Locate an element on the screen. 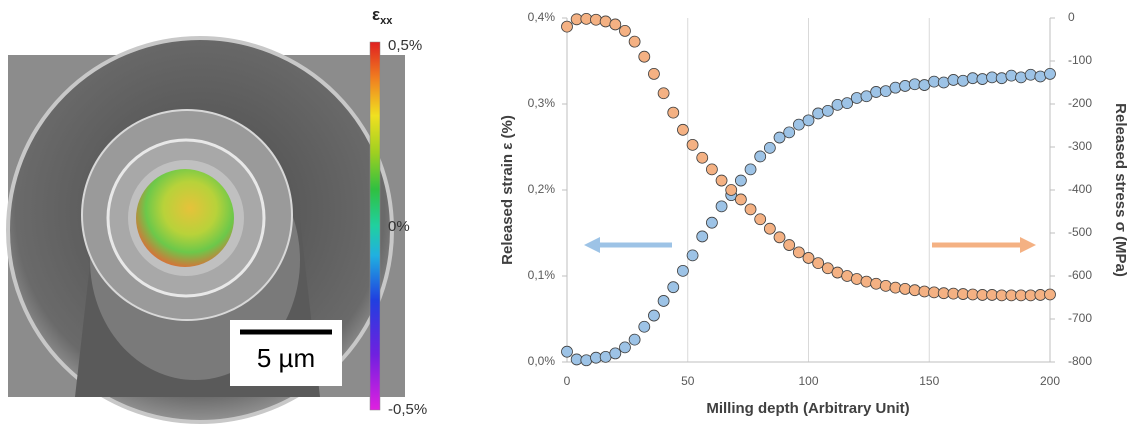 This screenshot has height=430, width=1134. y2-tick-label: 0 is located at coordinates (1071, 17).